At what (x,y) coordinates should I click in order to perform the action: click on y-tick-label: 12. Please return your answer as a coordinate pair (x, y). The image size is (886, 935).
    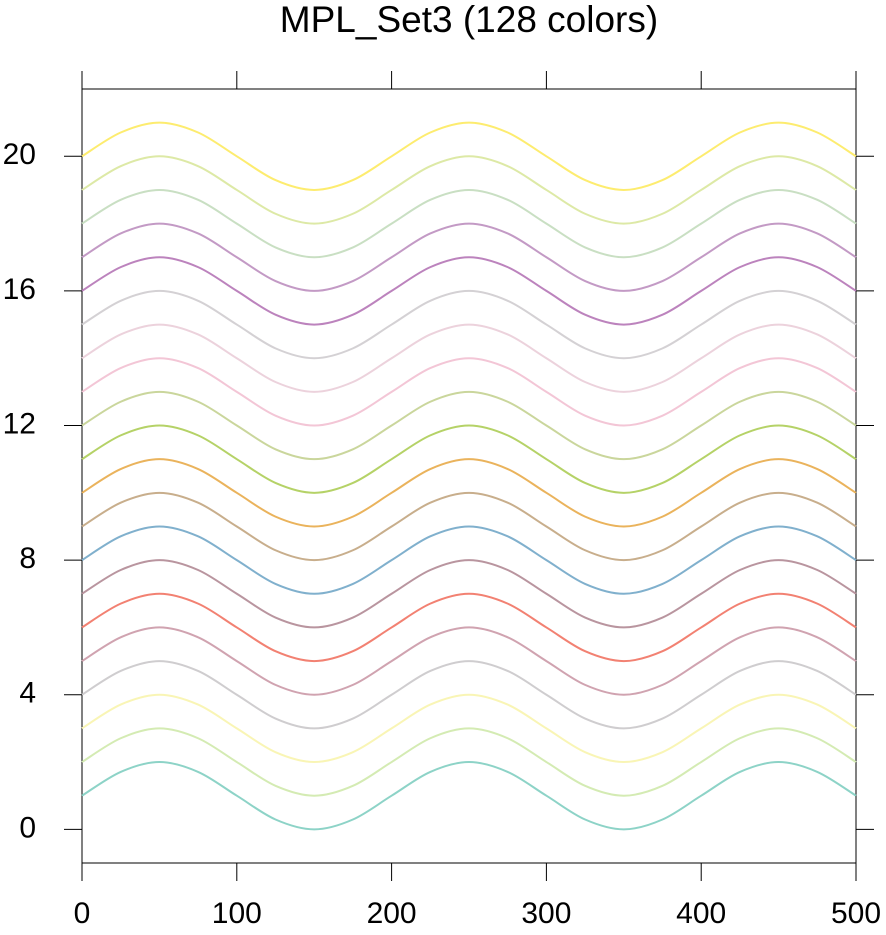
    Looking at the image, I should click on (19, 423).